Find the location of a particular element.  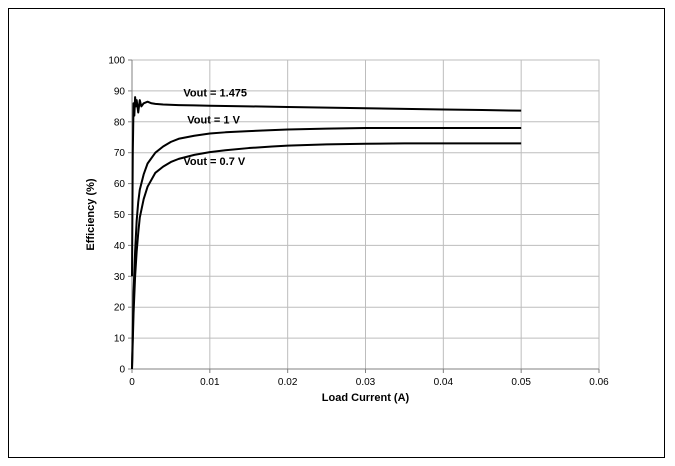

y-axis-ticks: 0 10 20 30 40 50 60 70 80 90 100 is located at coordinates (120, 216).